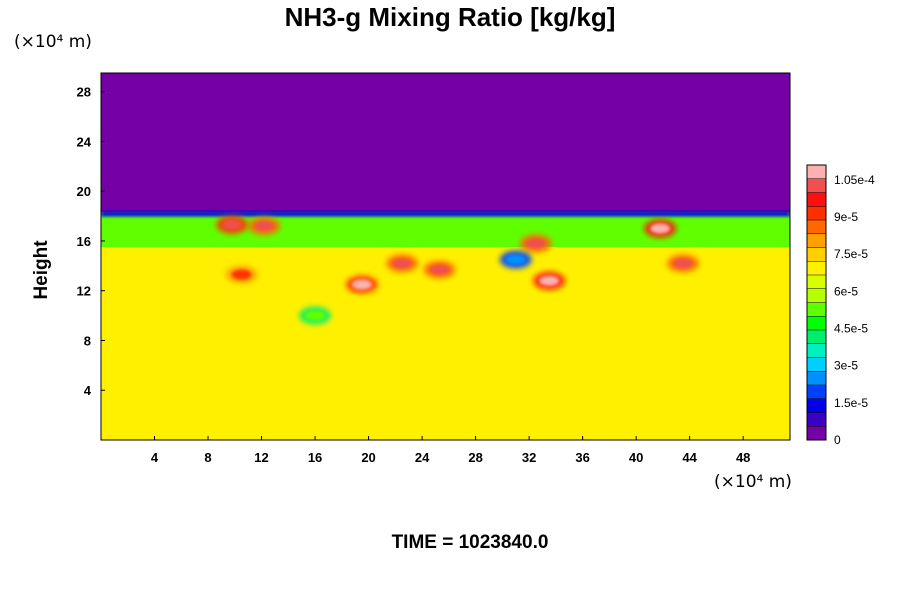 The image size is (900, 600). I want to click on colorbar-label-0: 0, so click(837, 440).